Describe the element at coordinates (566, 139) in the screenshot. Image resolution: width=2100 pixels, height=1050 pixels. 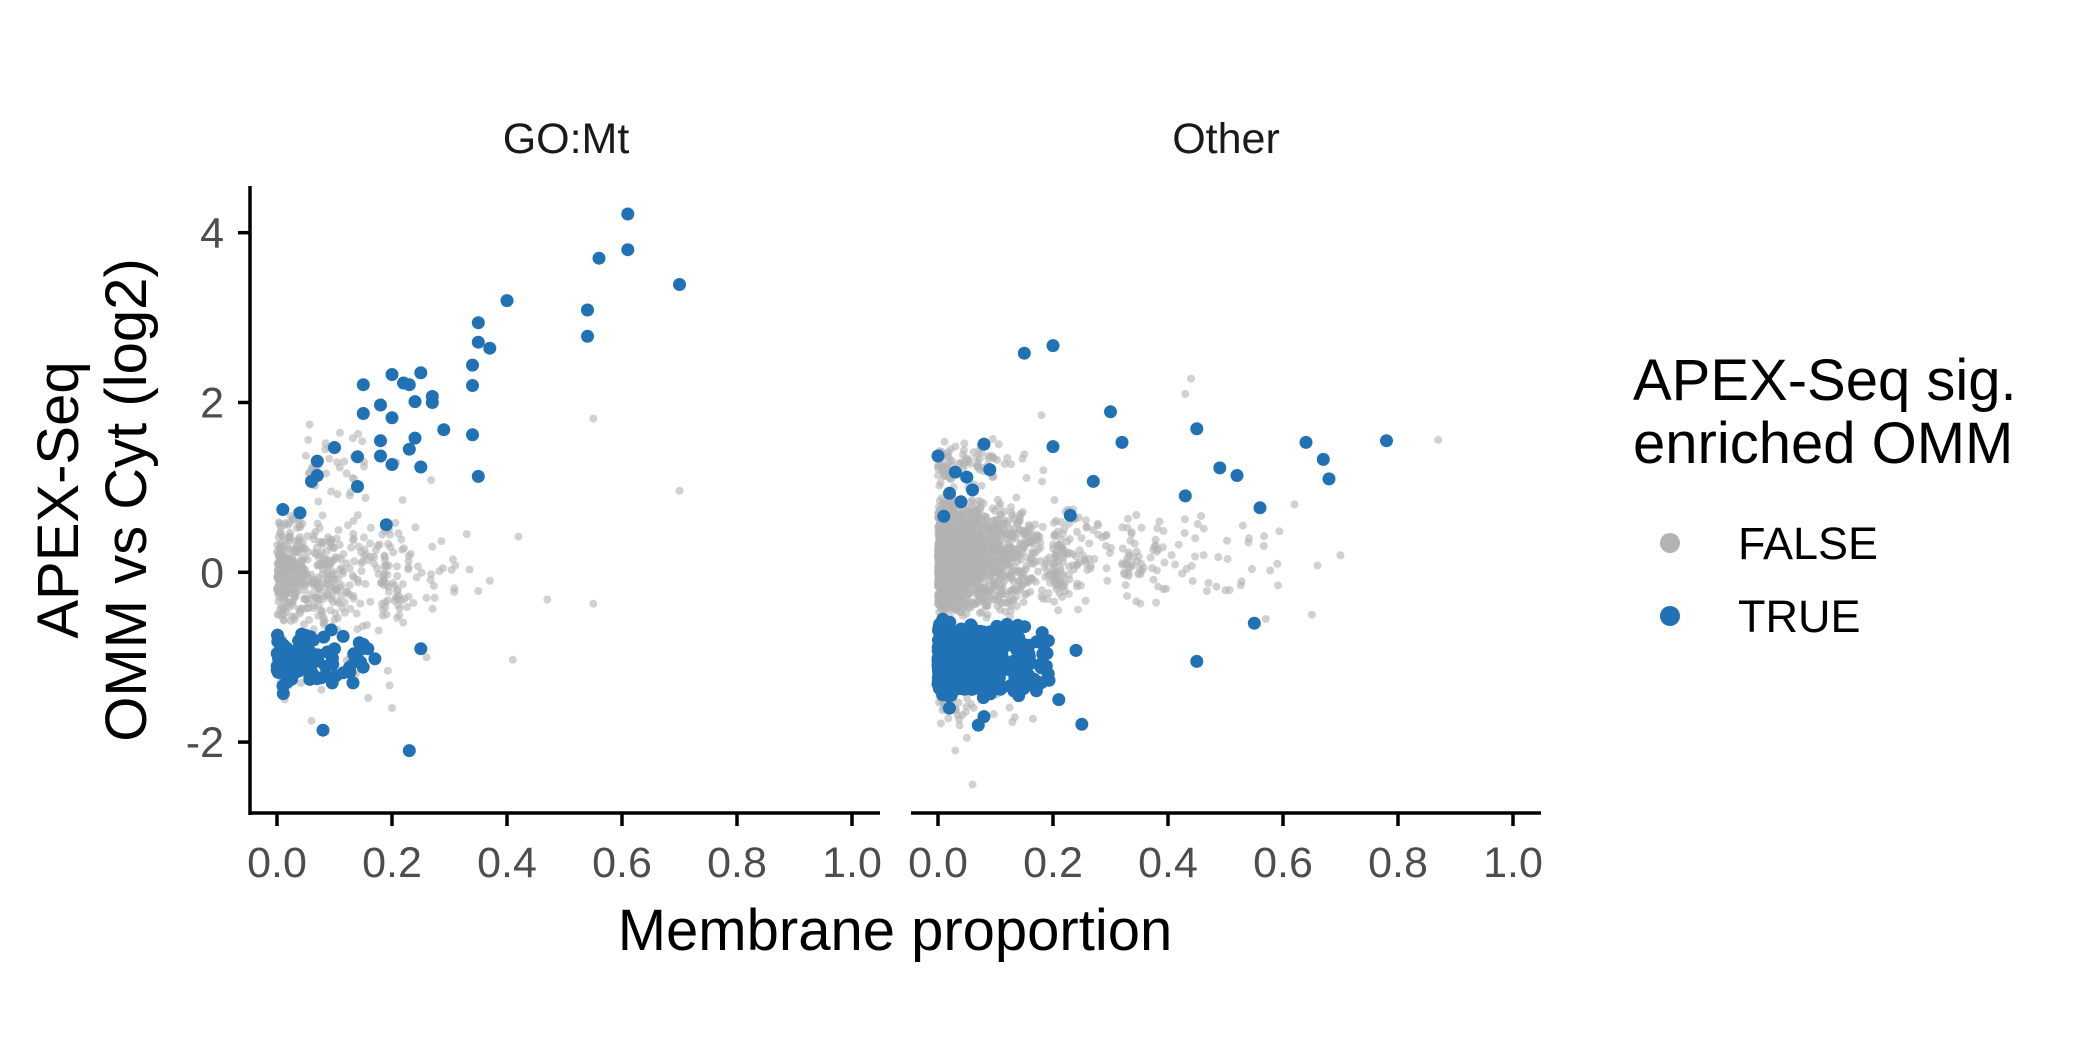
I see `facet-title-gomt: GO:Mt` at that location.